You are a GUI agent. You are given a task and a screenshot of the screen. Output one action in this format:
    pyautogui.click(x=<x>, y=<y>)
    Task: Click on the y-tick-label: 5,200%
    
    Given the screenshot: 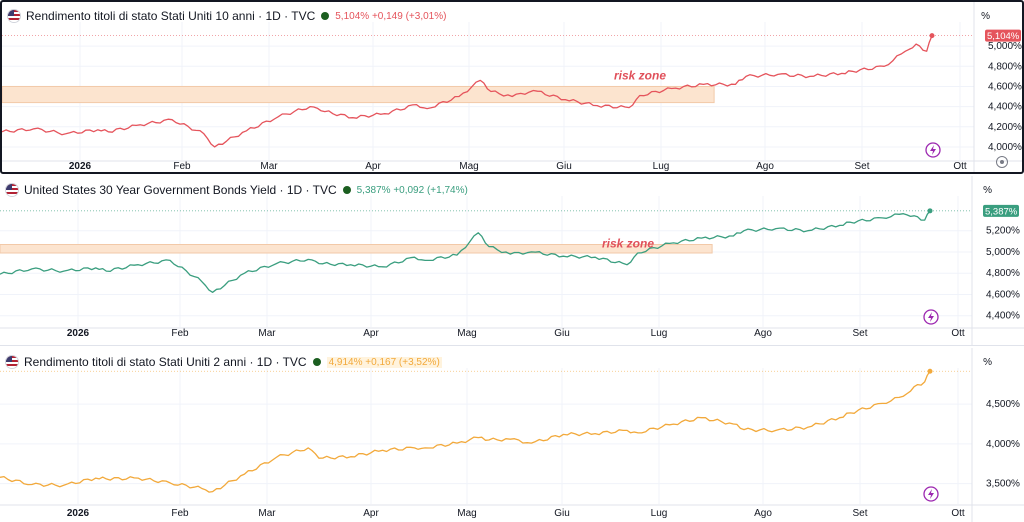 What is the action you would take?
    pyautogui.click(x=1003, y=231)
    